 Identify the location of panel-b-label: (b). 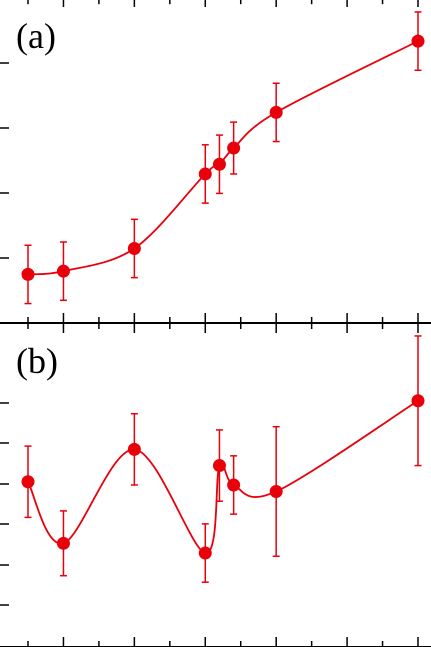
(37, 361).